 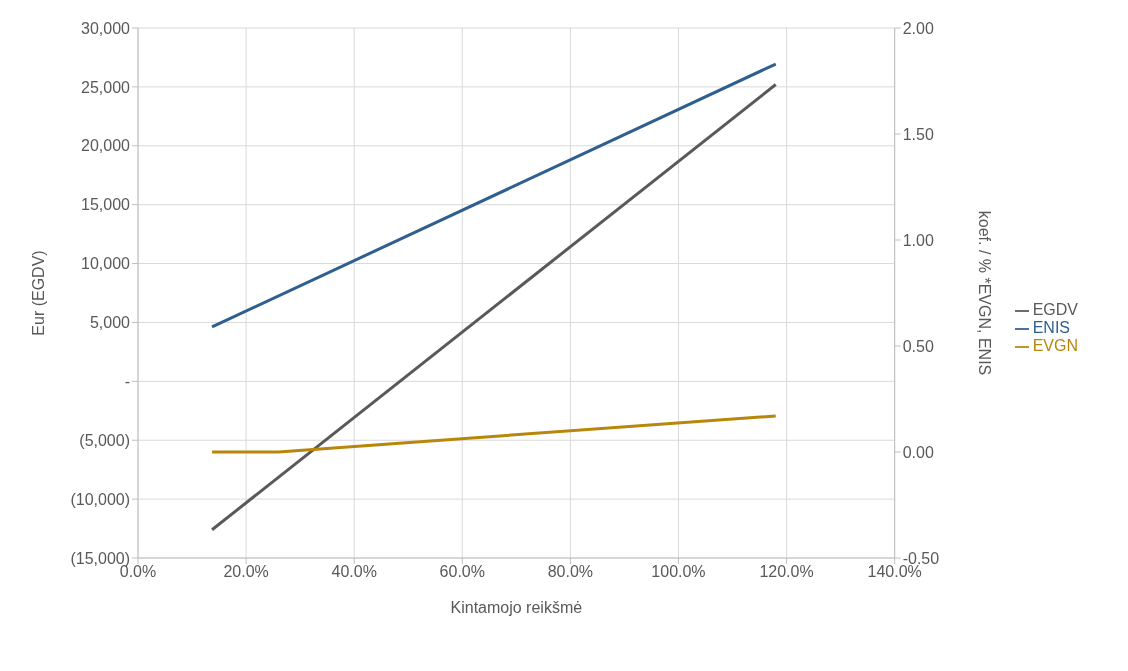 I want to click on x-tick-label: 60.0%, so click(x=462, y=572).